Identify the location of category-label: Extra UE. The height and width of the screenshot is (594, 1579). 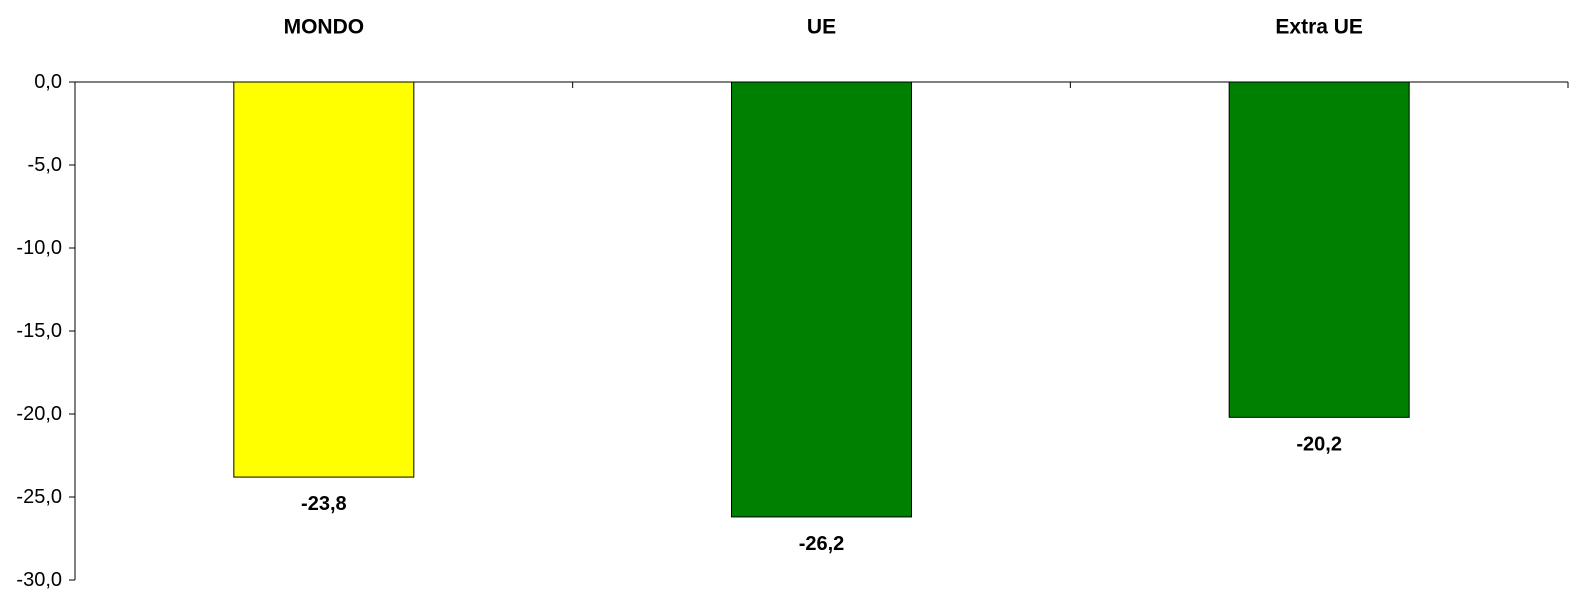
(1319, 27).